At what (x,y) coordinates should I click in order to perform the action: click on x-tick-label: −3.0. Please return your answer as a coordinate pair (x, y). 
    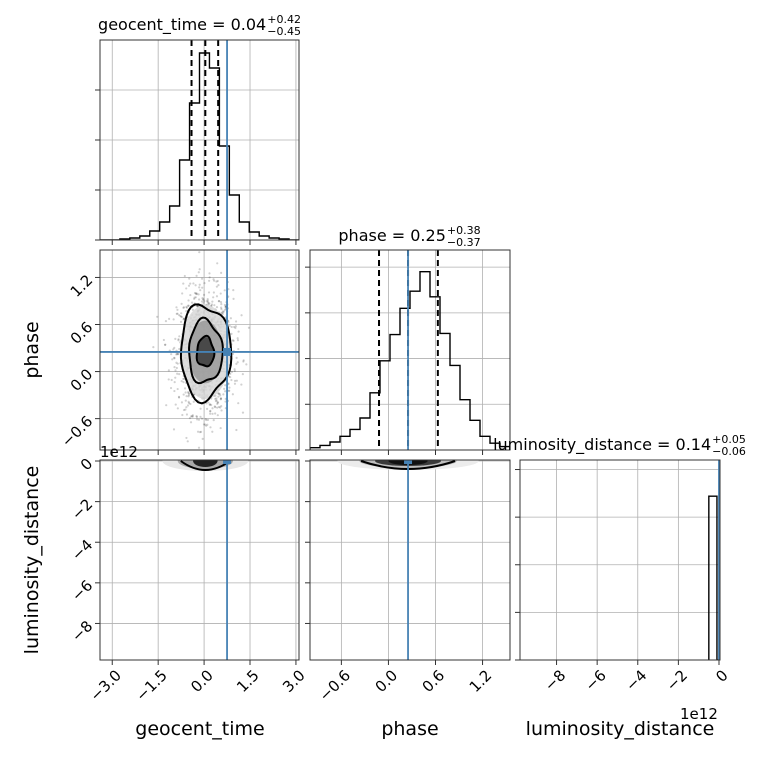
    Looking at the image, I should click on (105, 685).